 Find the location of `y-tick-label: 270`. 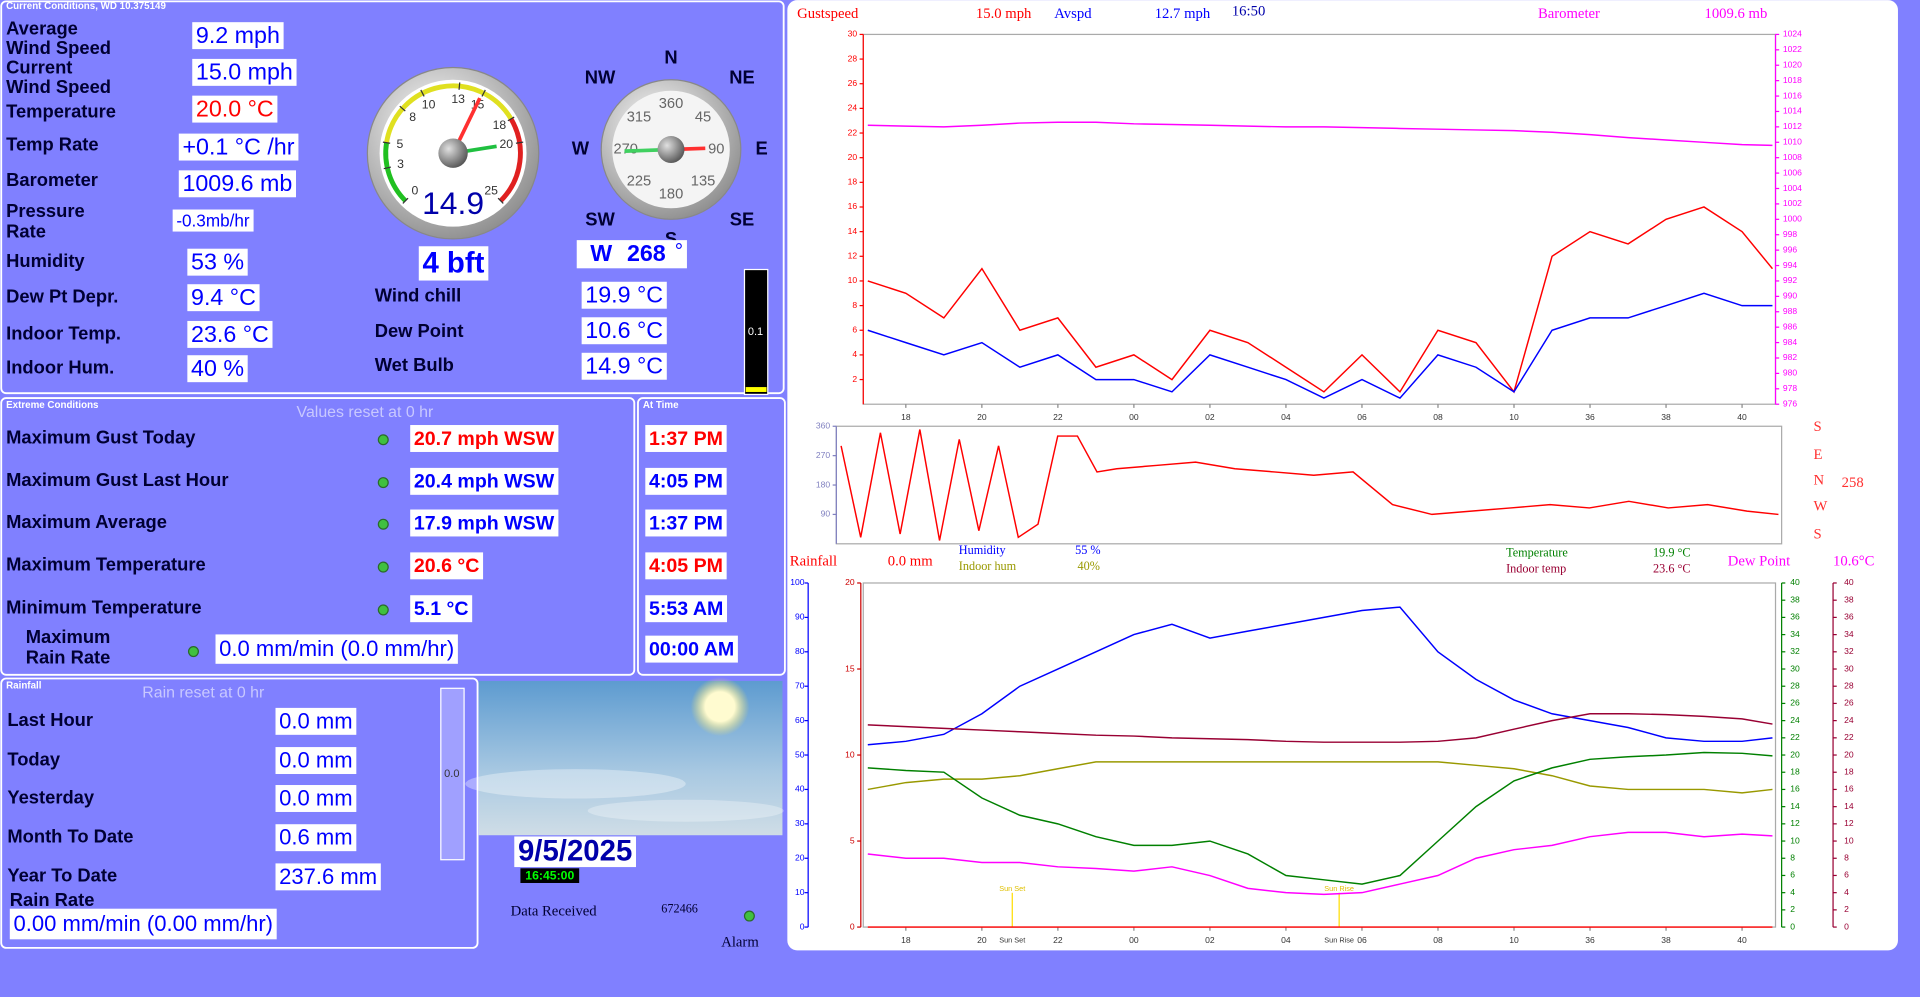

y-tick-label: 270 is located at coordinates (823, 455).